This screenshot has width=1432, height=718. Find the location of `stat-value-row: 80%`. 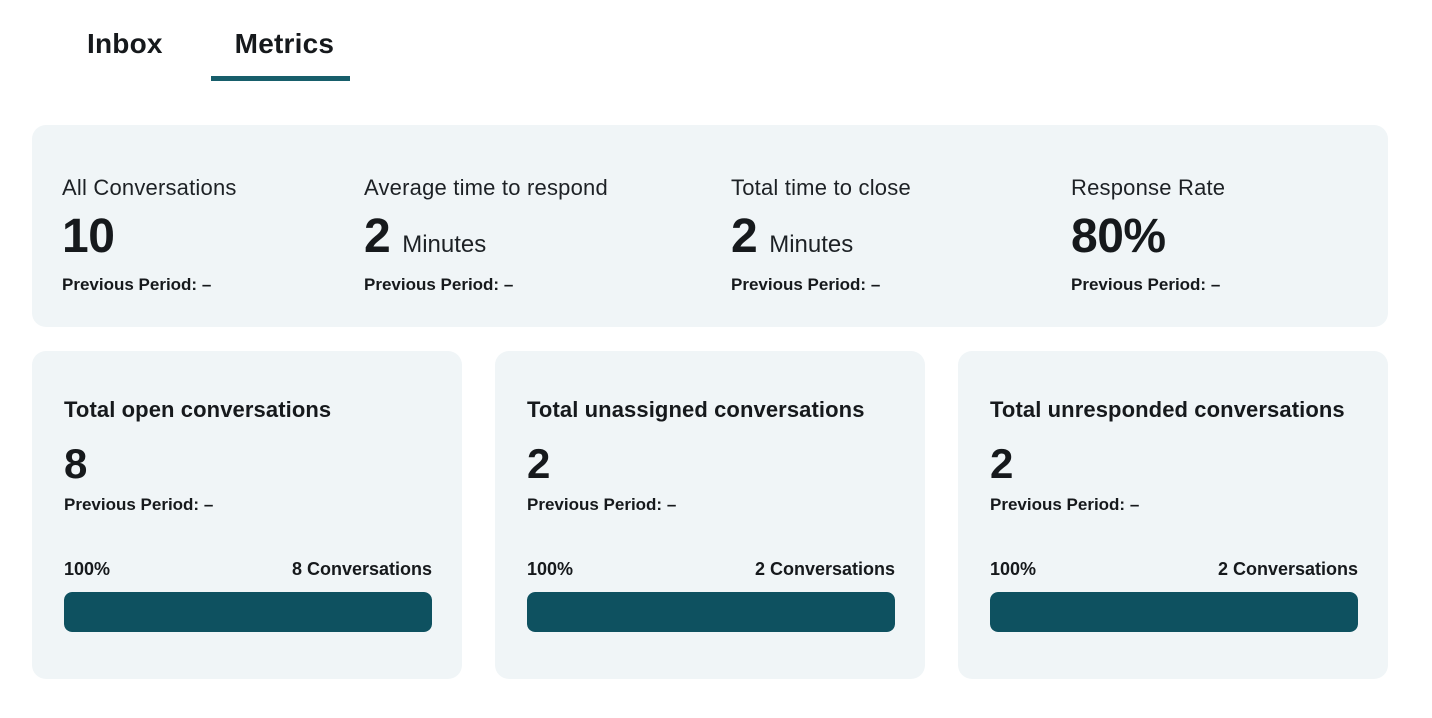

stat-value-row: 80% is located at coordinates (1229, 237).